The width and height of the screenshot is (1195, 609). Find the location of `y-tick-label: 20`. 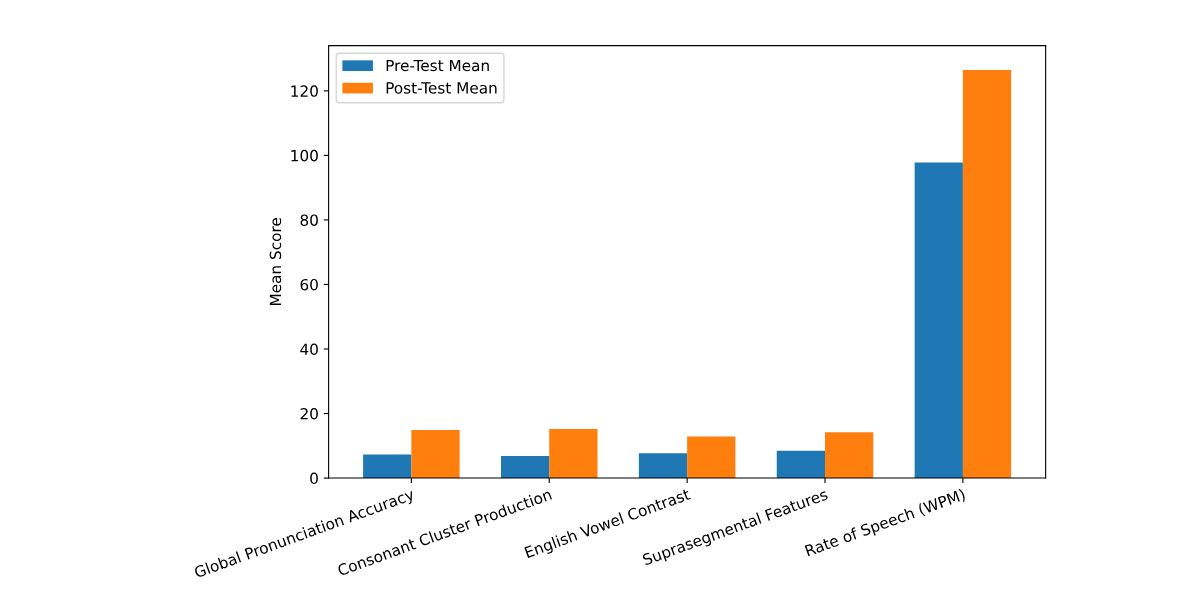

y-tick-label: 20 is located at coordinates (309, 413).